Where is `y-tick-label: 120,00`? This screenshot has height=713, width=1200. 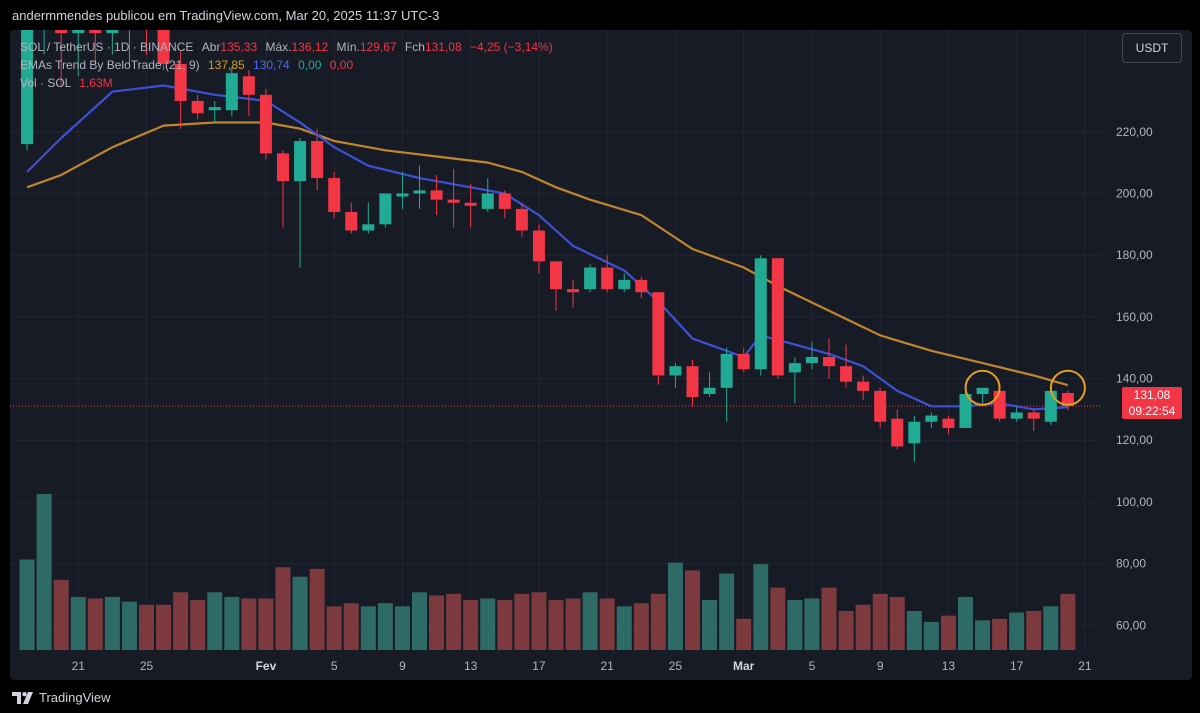 y-tick-label: 120,00 is located at coordinates (1134, 440).